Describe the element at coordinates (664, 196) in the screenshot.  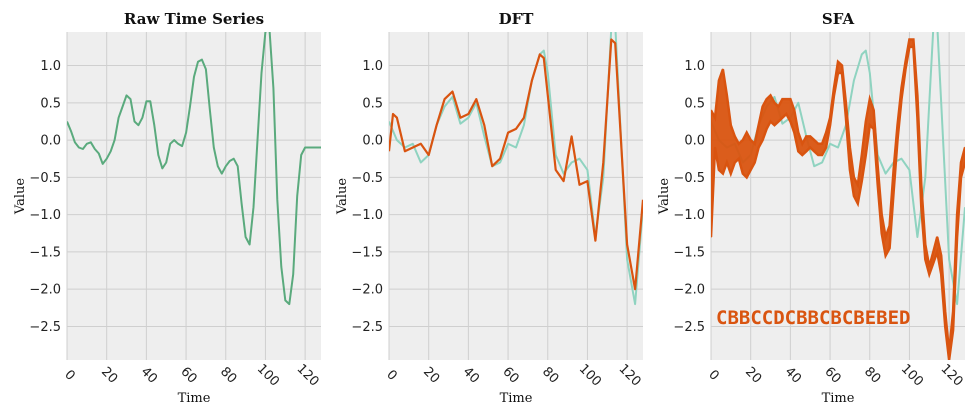
I see `y-axis-label-sfa: Value` at that location.